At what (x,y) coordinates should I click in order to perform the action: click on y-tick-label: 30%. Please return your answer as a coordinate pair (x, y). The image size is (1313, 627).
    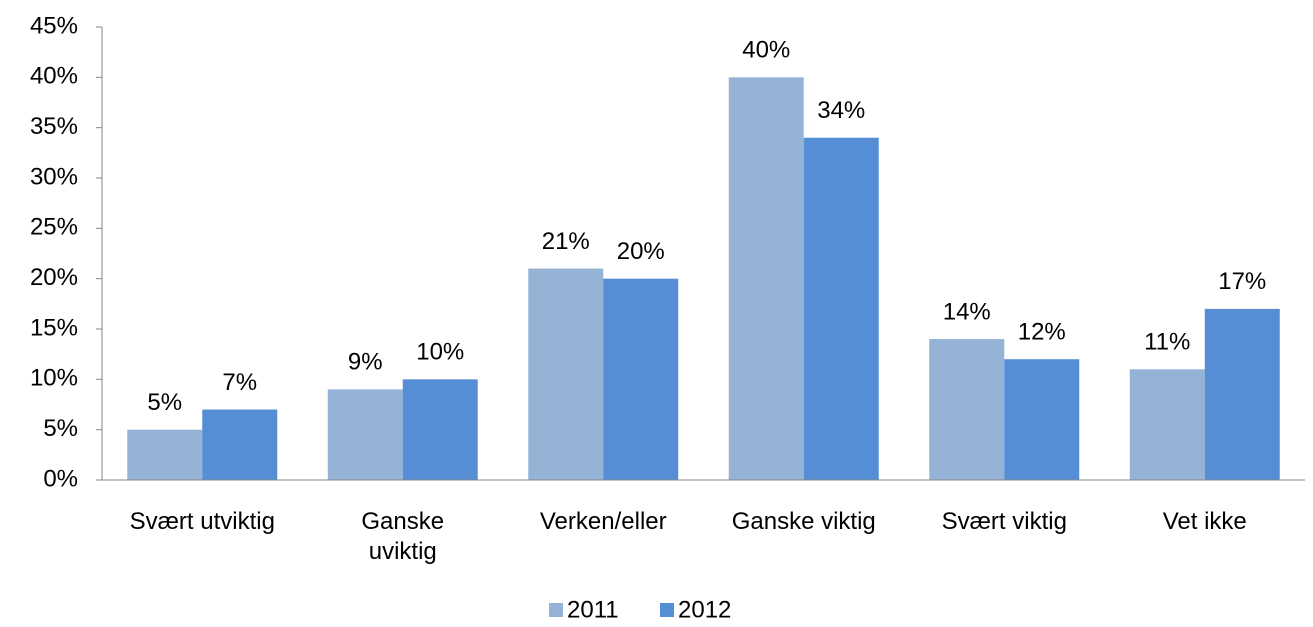
    Looking at the image, I should click on (54, 176).